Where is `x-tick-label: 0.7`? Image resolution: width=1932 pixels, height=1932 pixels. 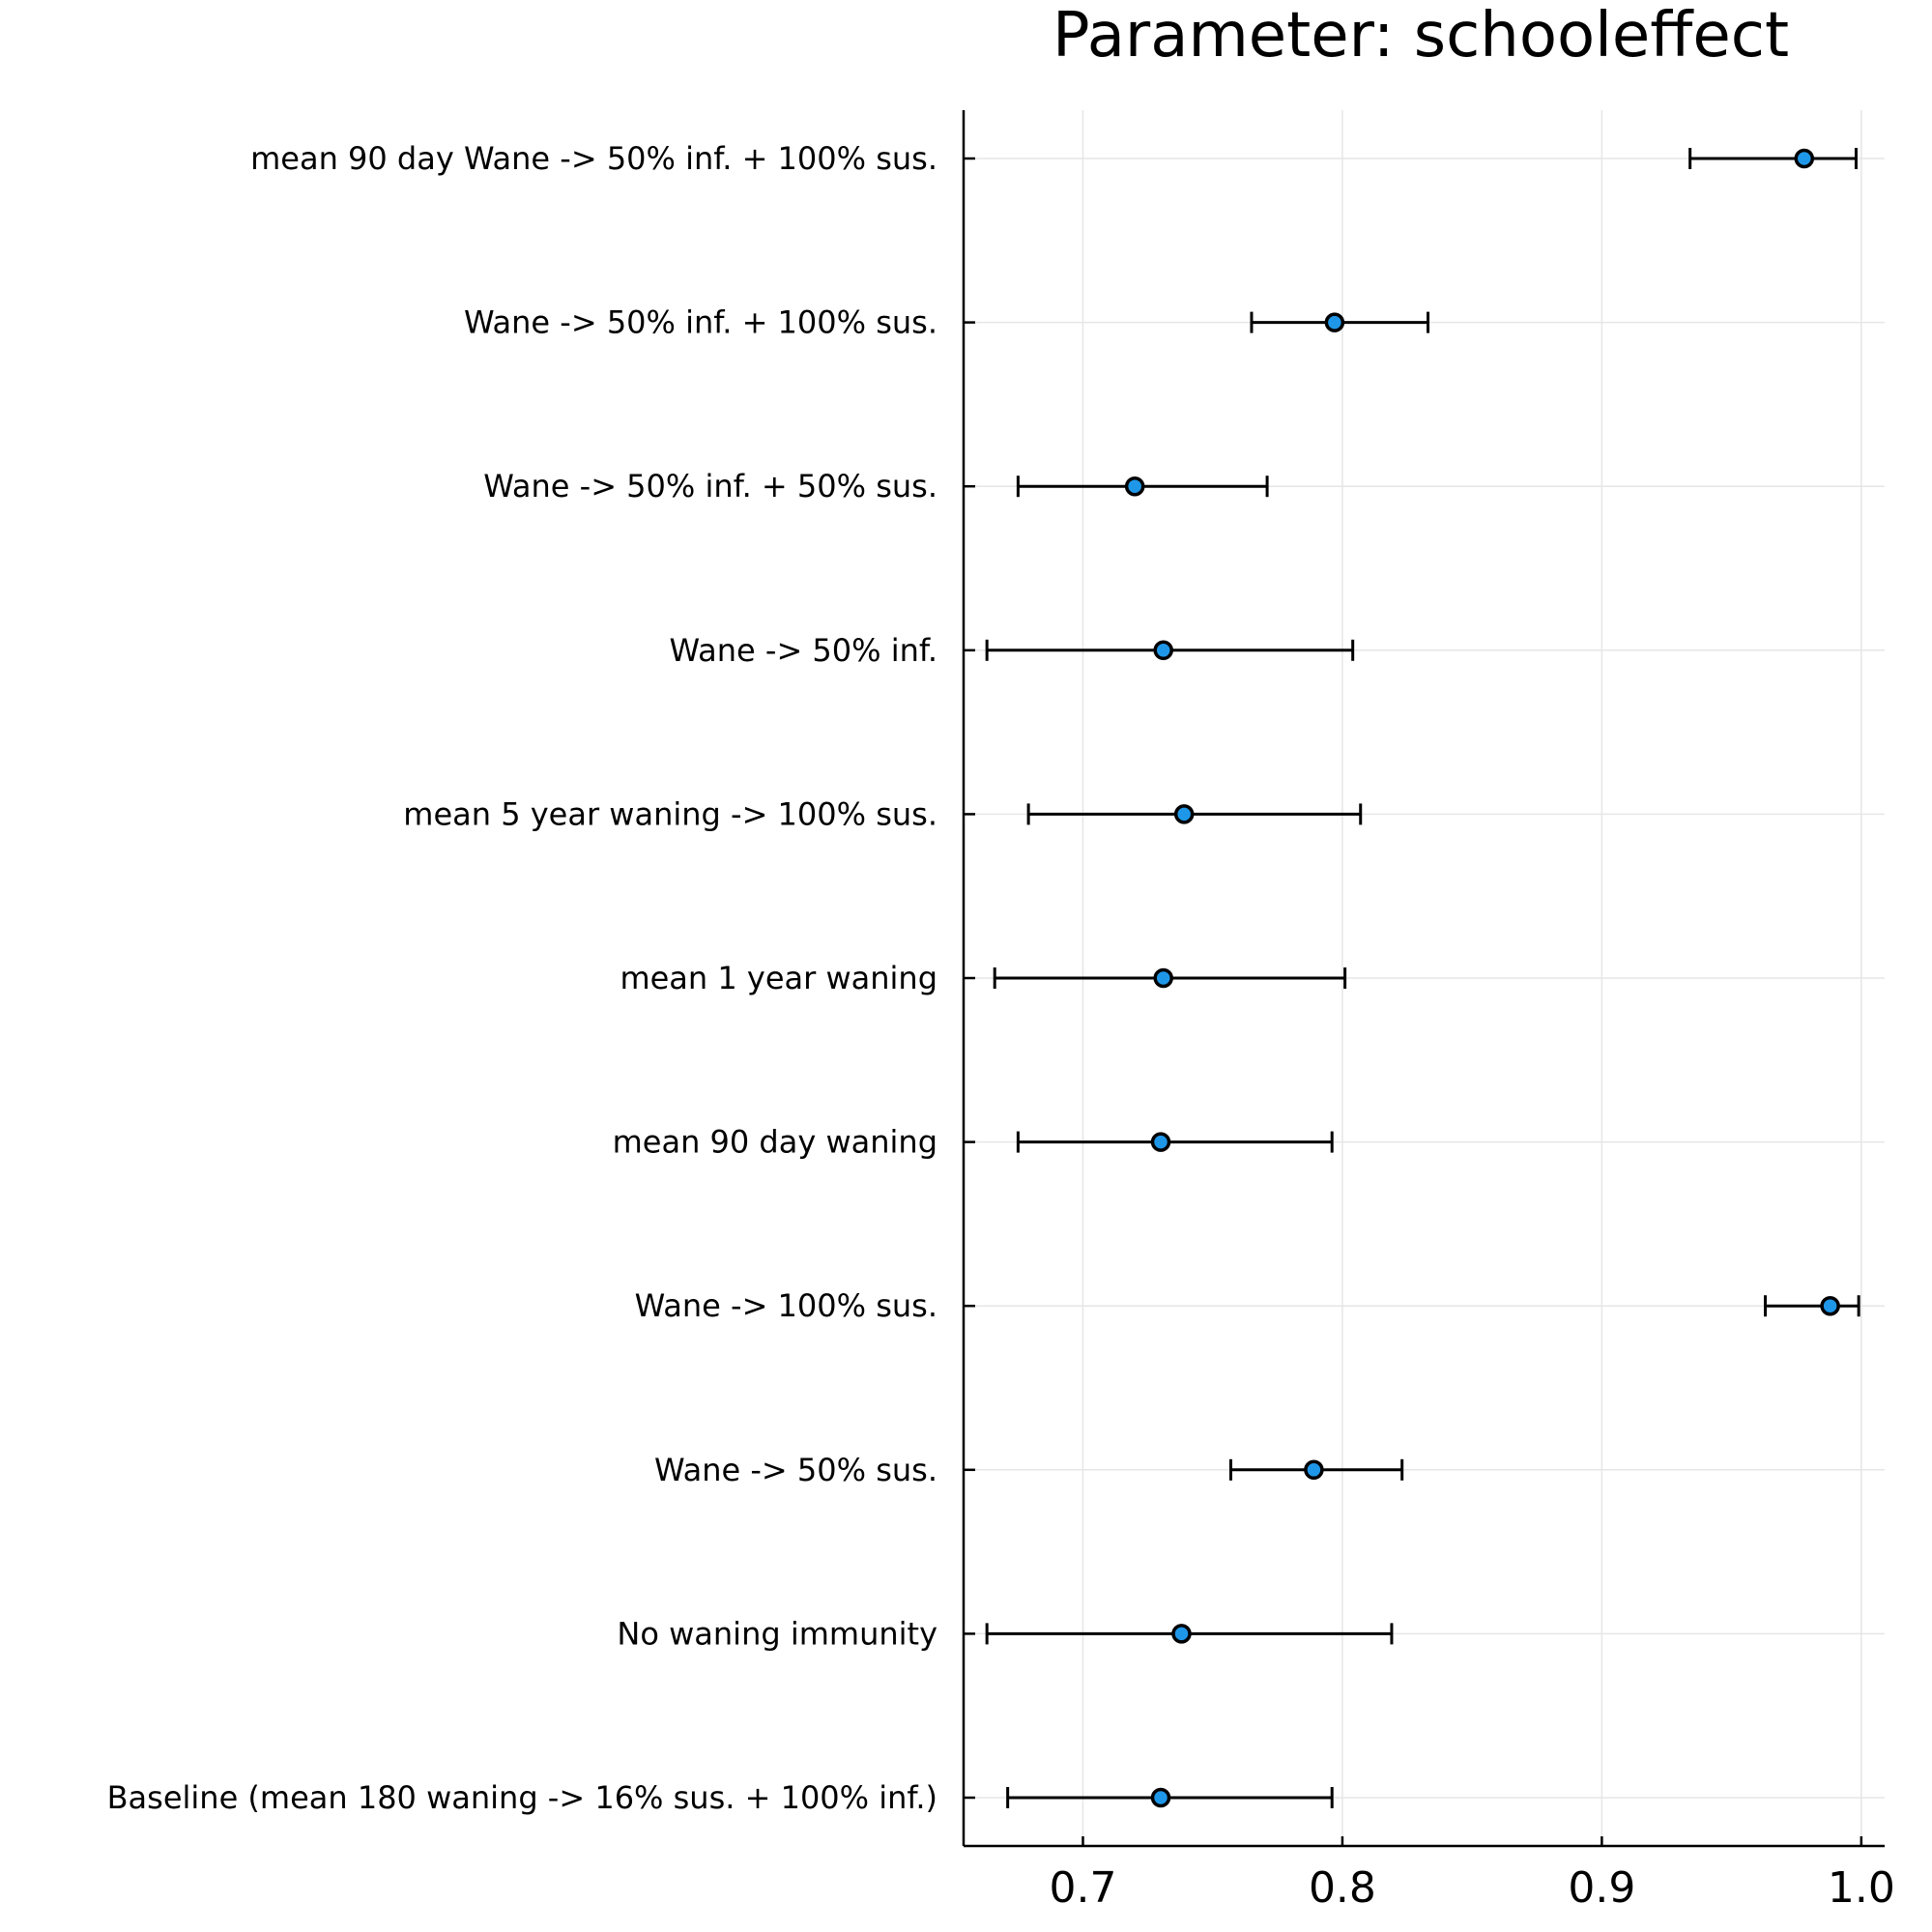 x-tick-label: 0.7 is located at coordinates (1082, 1888).